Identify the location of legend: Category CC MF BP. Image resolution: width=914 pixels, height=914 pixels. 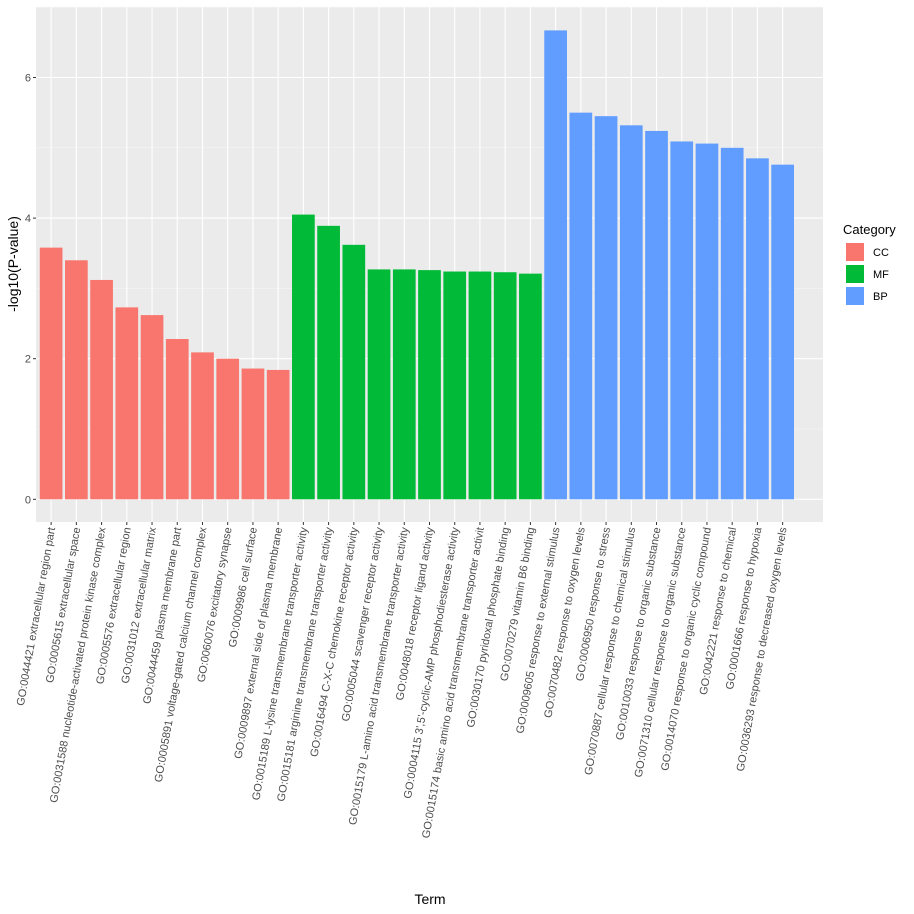
(869, 263).